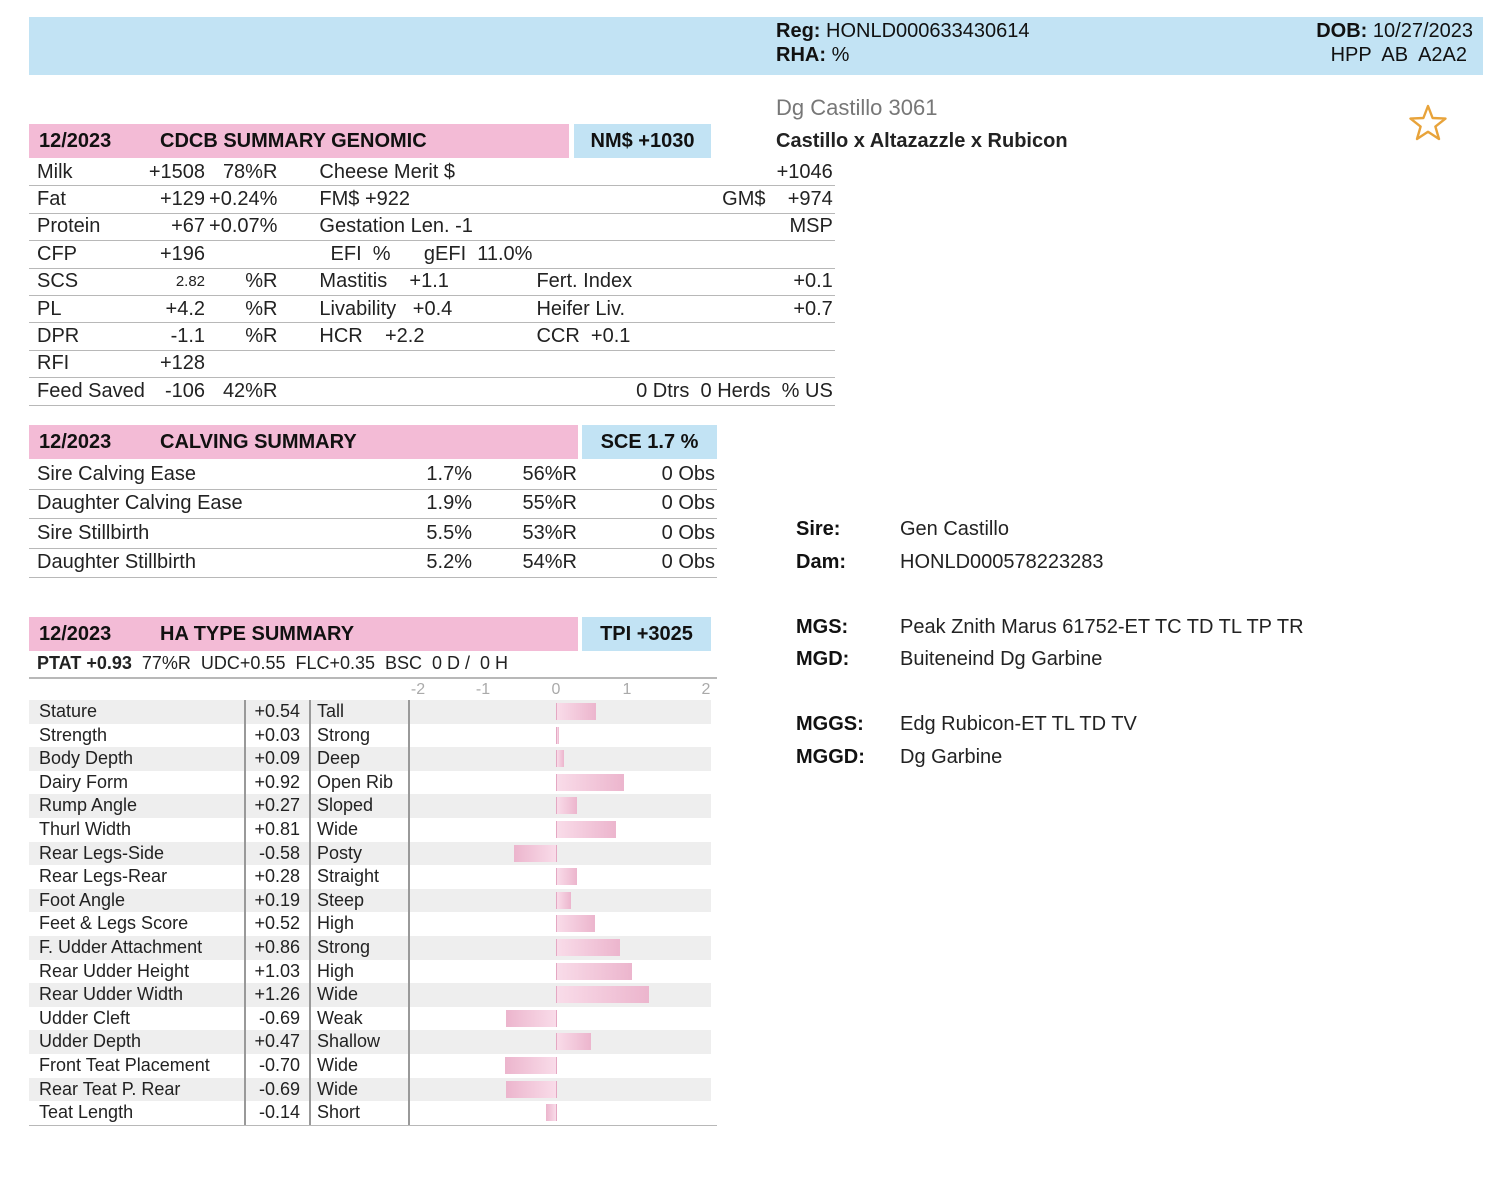  What do you see at coordinates (177, 391) in the screenshot?
I see `genomic-cell: -106` at bounding box center [177, 391].